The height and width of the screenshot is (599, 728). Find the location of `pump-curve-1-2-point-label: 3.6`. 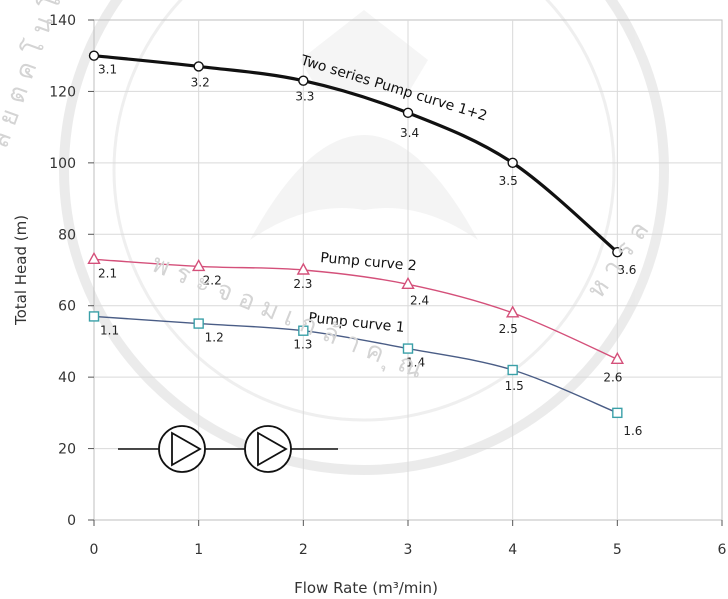

pump-curve-1-2-point-label: 3.6 is located at coordinates (626, 270).